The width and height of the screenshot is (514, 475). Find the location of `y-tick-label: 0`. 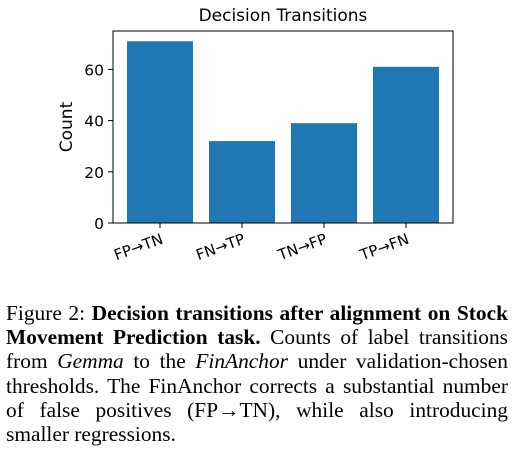

y-tick-label: 0 is located at coordinates (99, 224).